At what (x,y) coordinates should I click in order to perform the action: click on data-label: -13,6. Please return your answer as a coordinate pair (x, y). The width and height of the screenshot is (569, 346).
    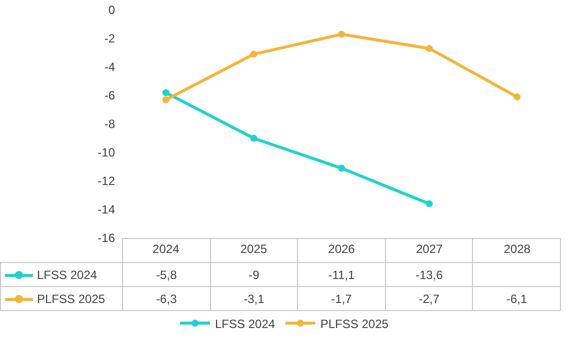
    Looking at the image, I should click on (429, 274).